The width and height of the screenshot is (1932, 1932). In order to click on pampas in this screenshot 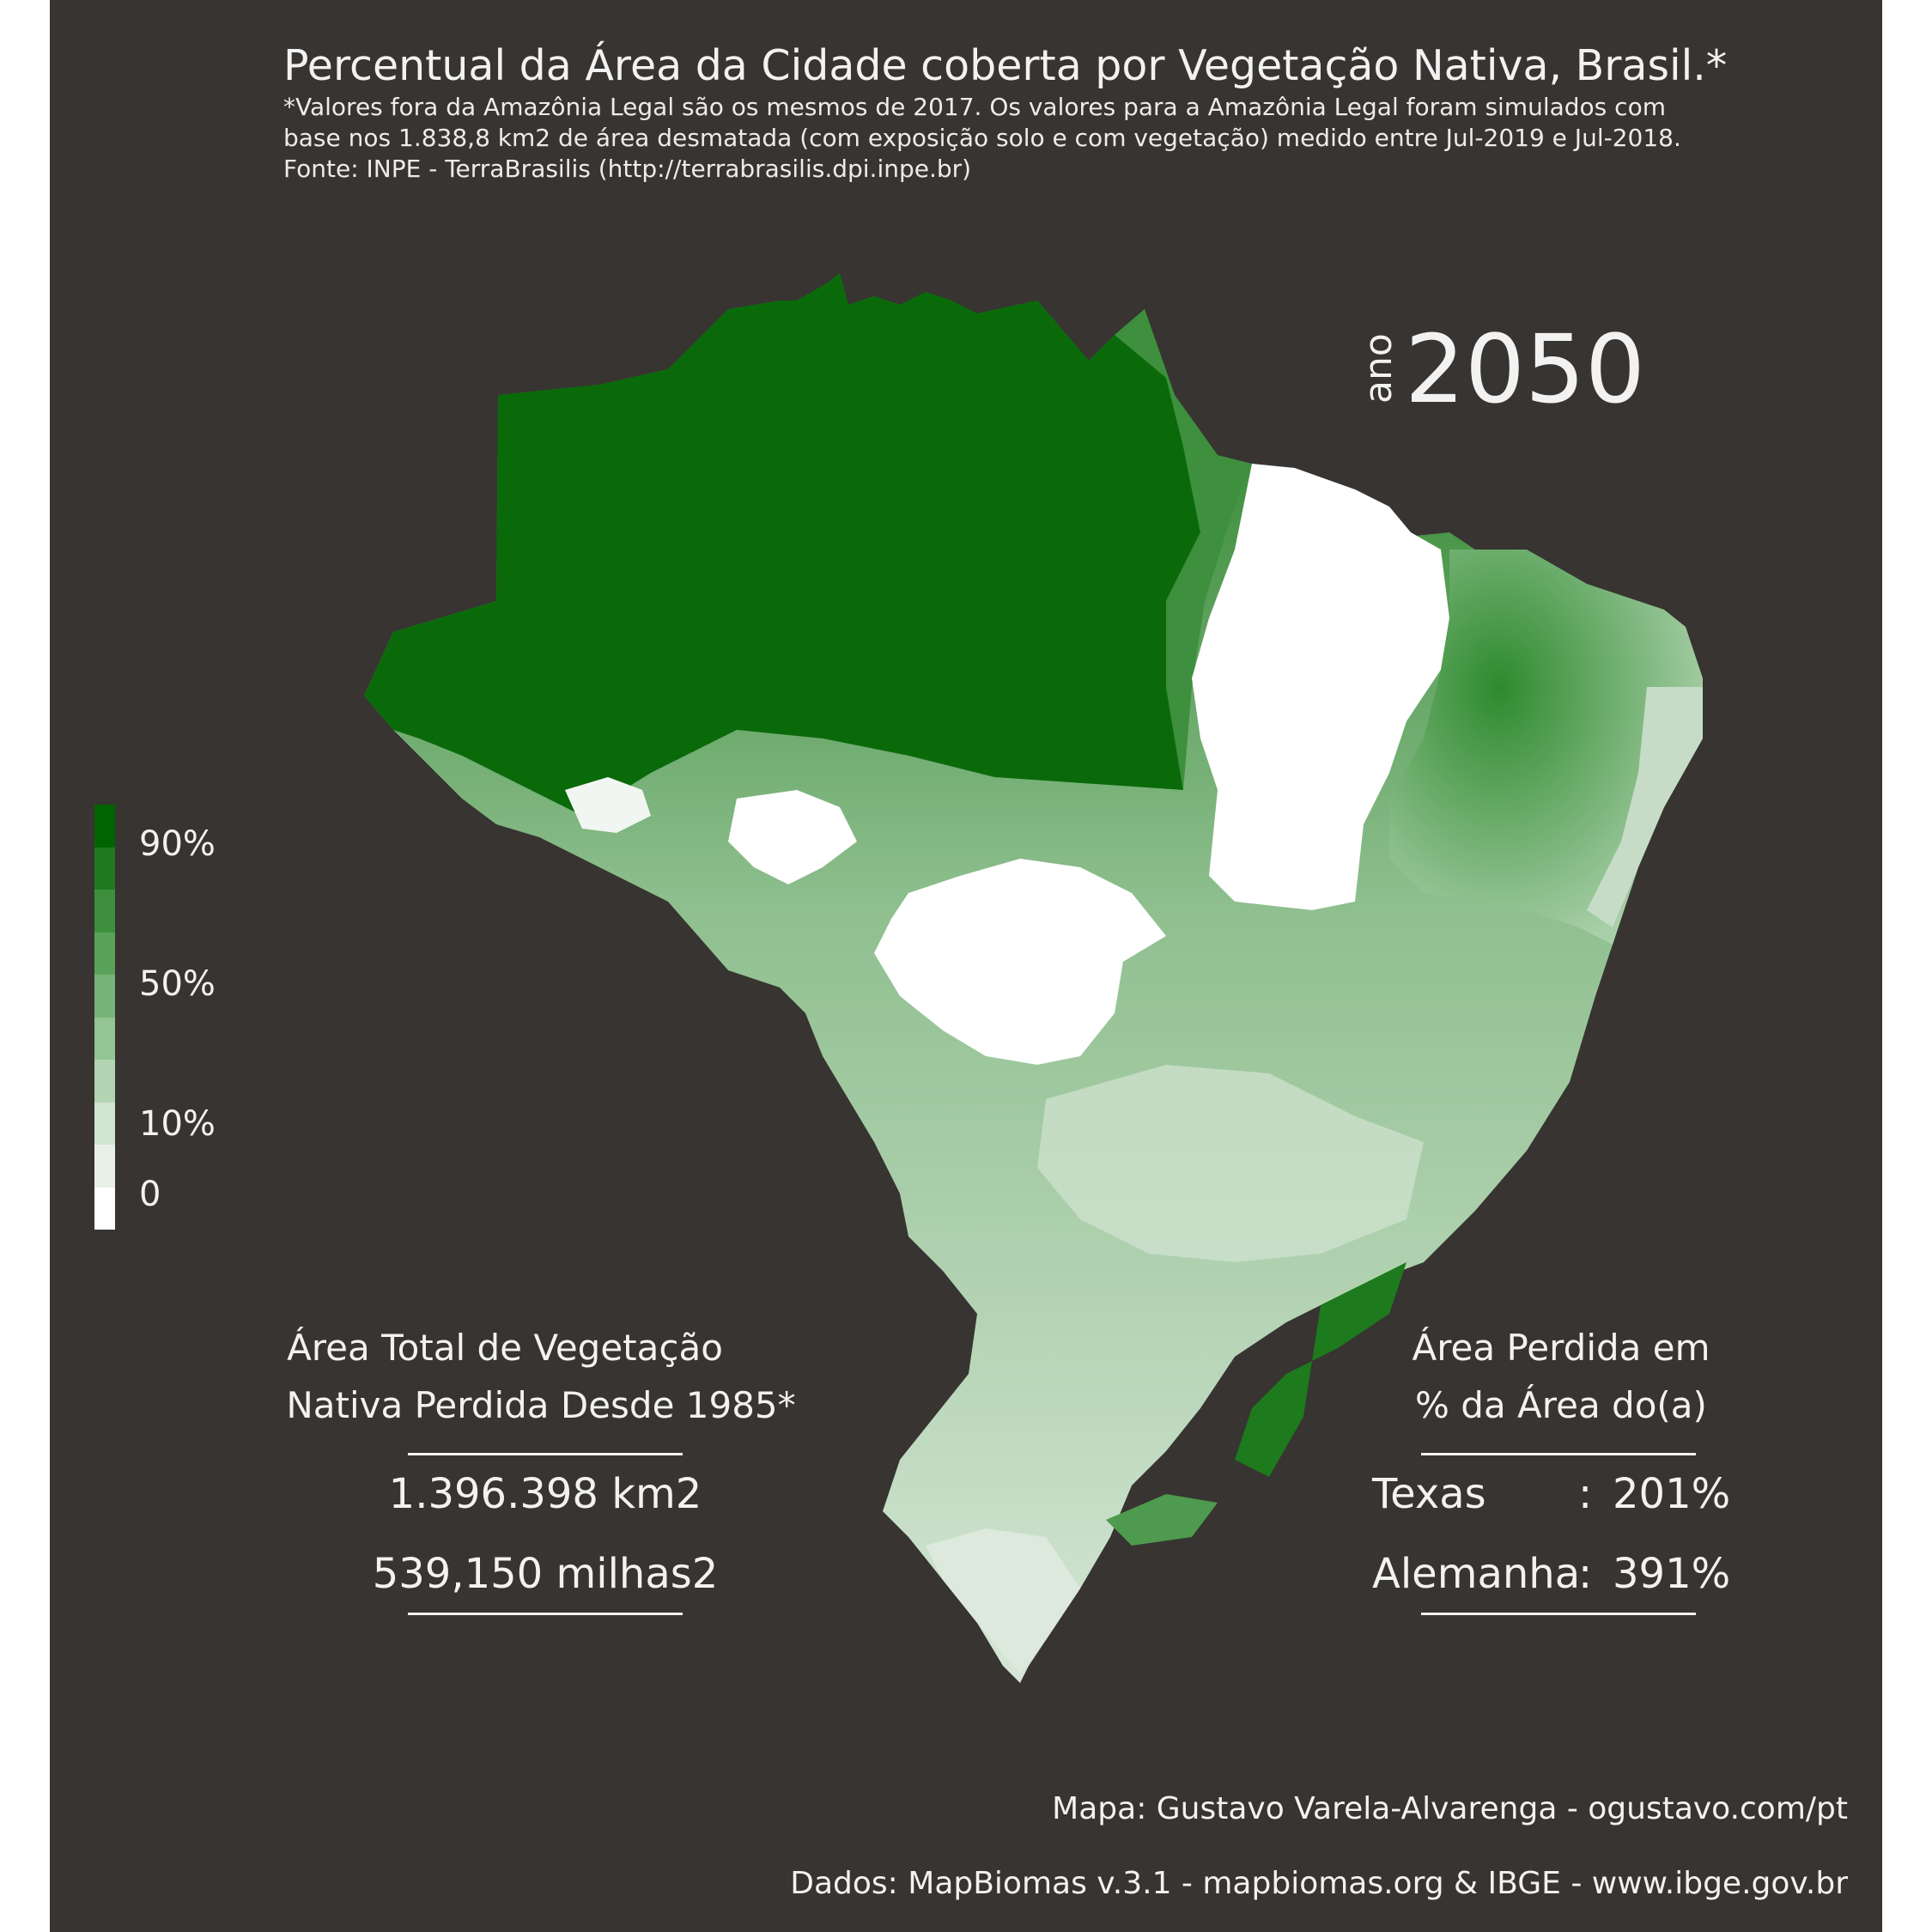, I will do `click(1003, 1601)`.